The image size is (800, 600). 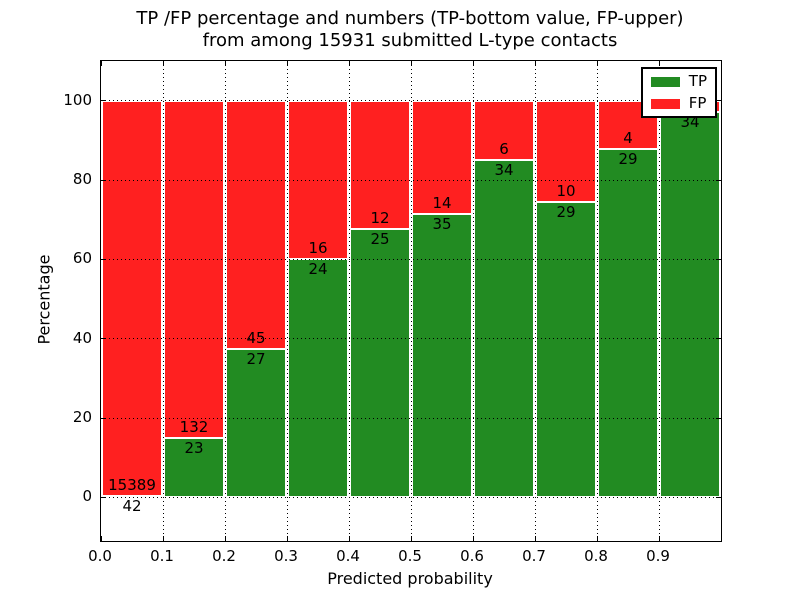 I want to click on fp-count-label: 14, so click(x=442, y=203).